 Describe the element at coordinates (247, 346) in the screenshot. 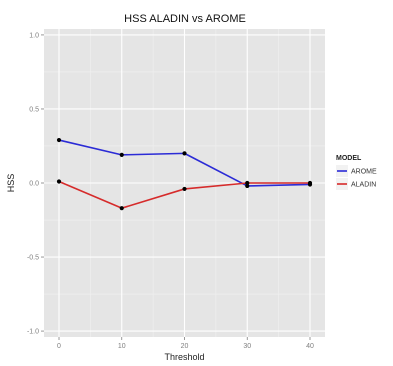

I see `x-tick-label: 30` at that location.